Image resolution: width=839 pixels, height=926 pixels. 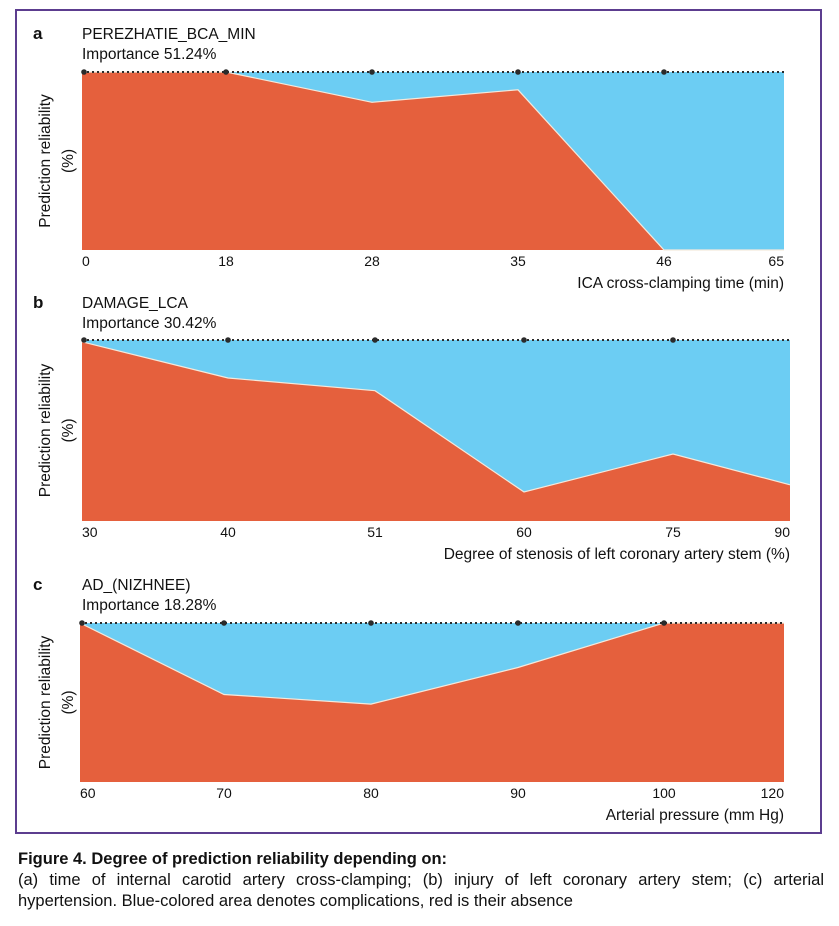 I want to click on chart-title: AD_(NIZHNEE), so click(x=136, y=585).